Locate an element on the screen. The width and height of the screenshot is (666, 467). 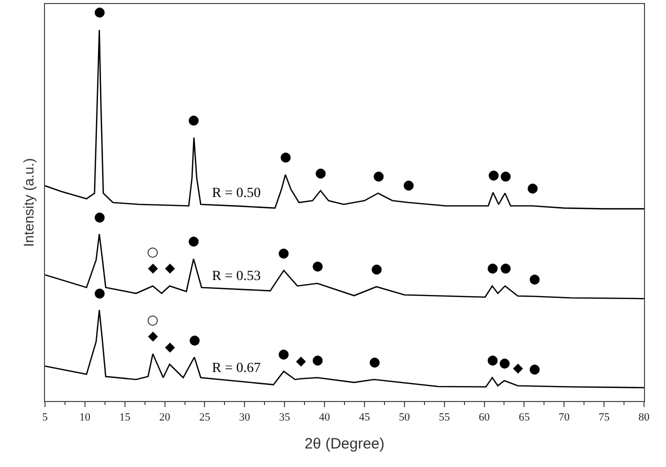
x-axis-title: 2θ (Degree) is located at coordinates (344, 443).